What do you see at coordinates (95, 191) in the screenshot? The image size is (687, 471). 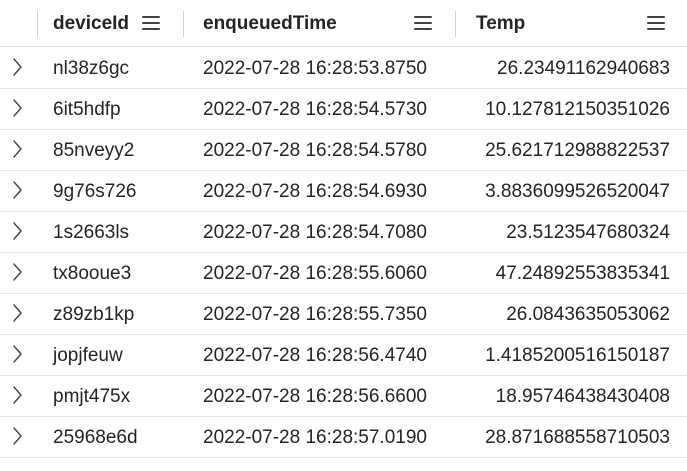 I see `cell-deviceid: 9g76s726` at bounding box center [95, 191].